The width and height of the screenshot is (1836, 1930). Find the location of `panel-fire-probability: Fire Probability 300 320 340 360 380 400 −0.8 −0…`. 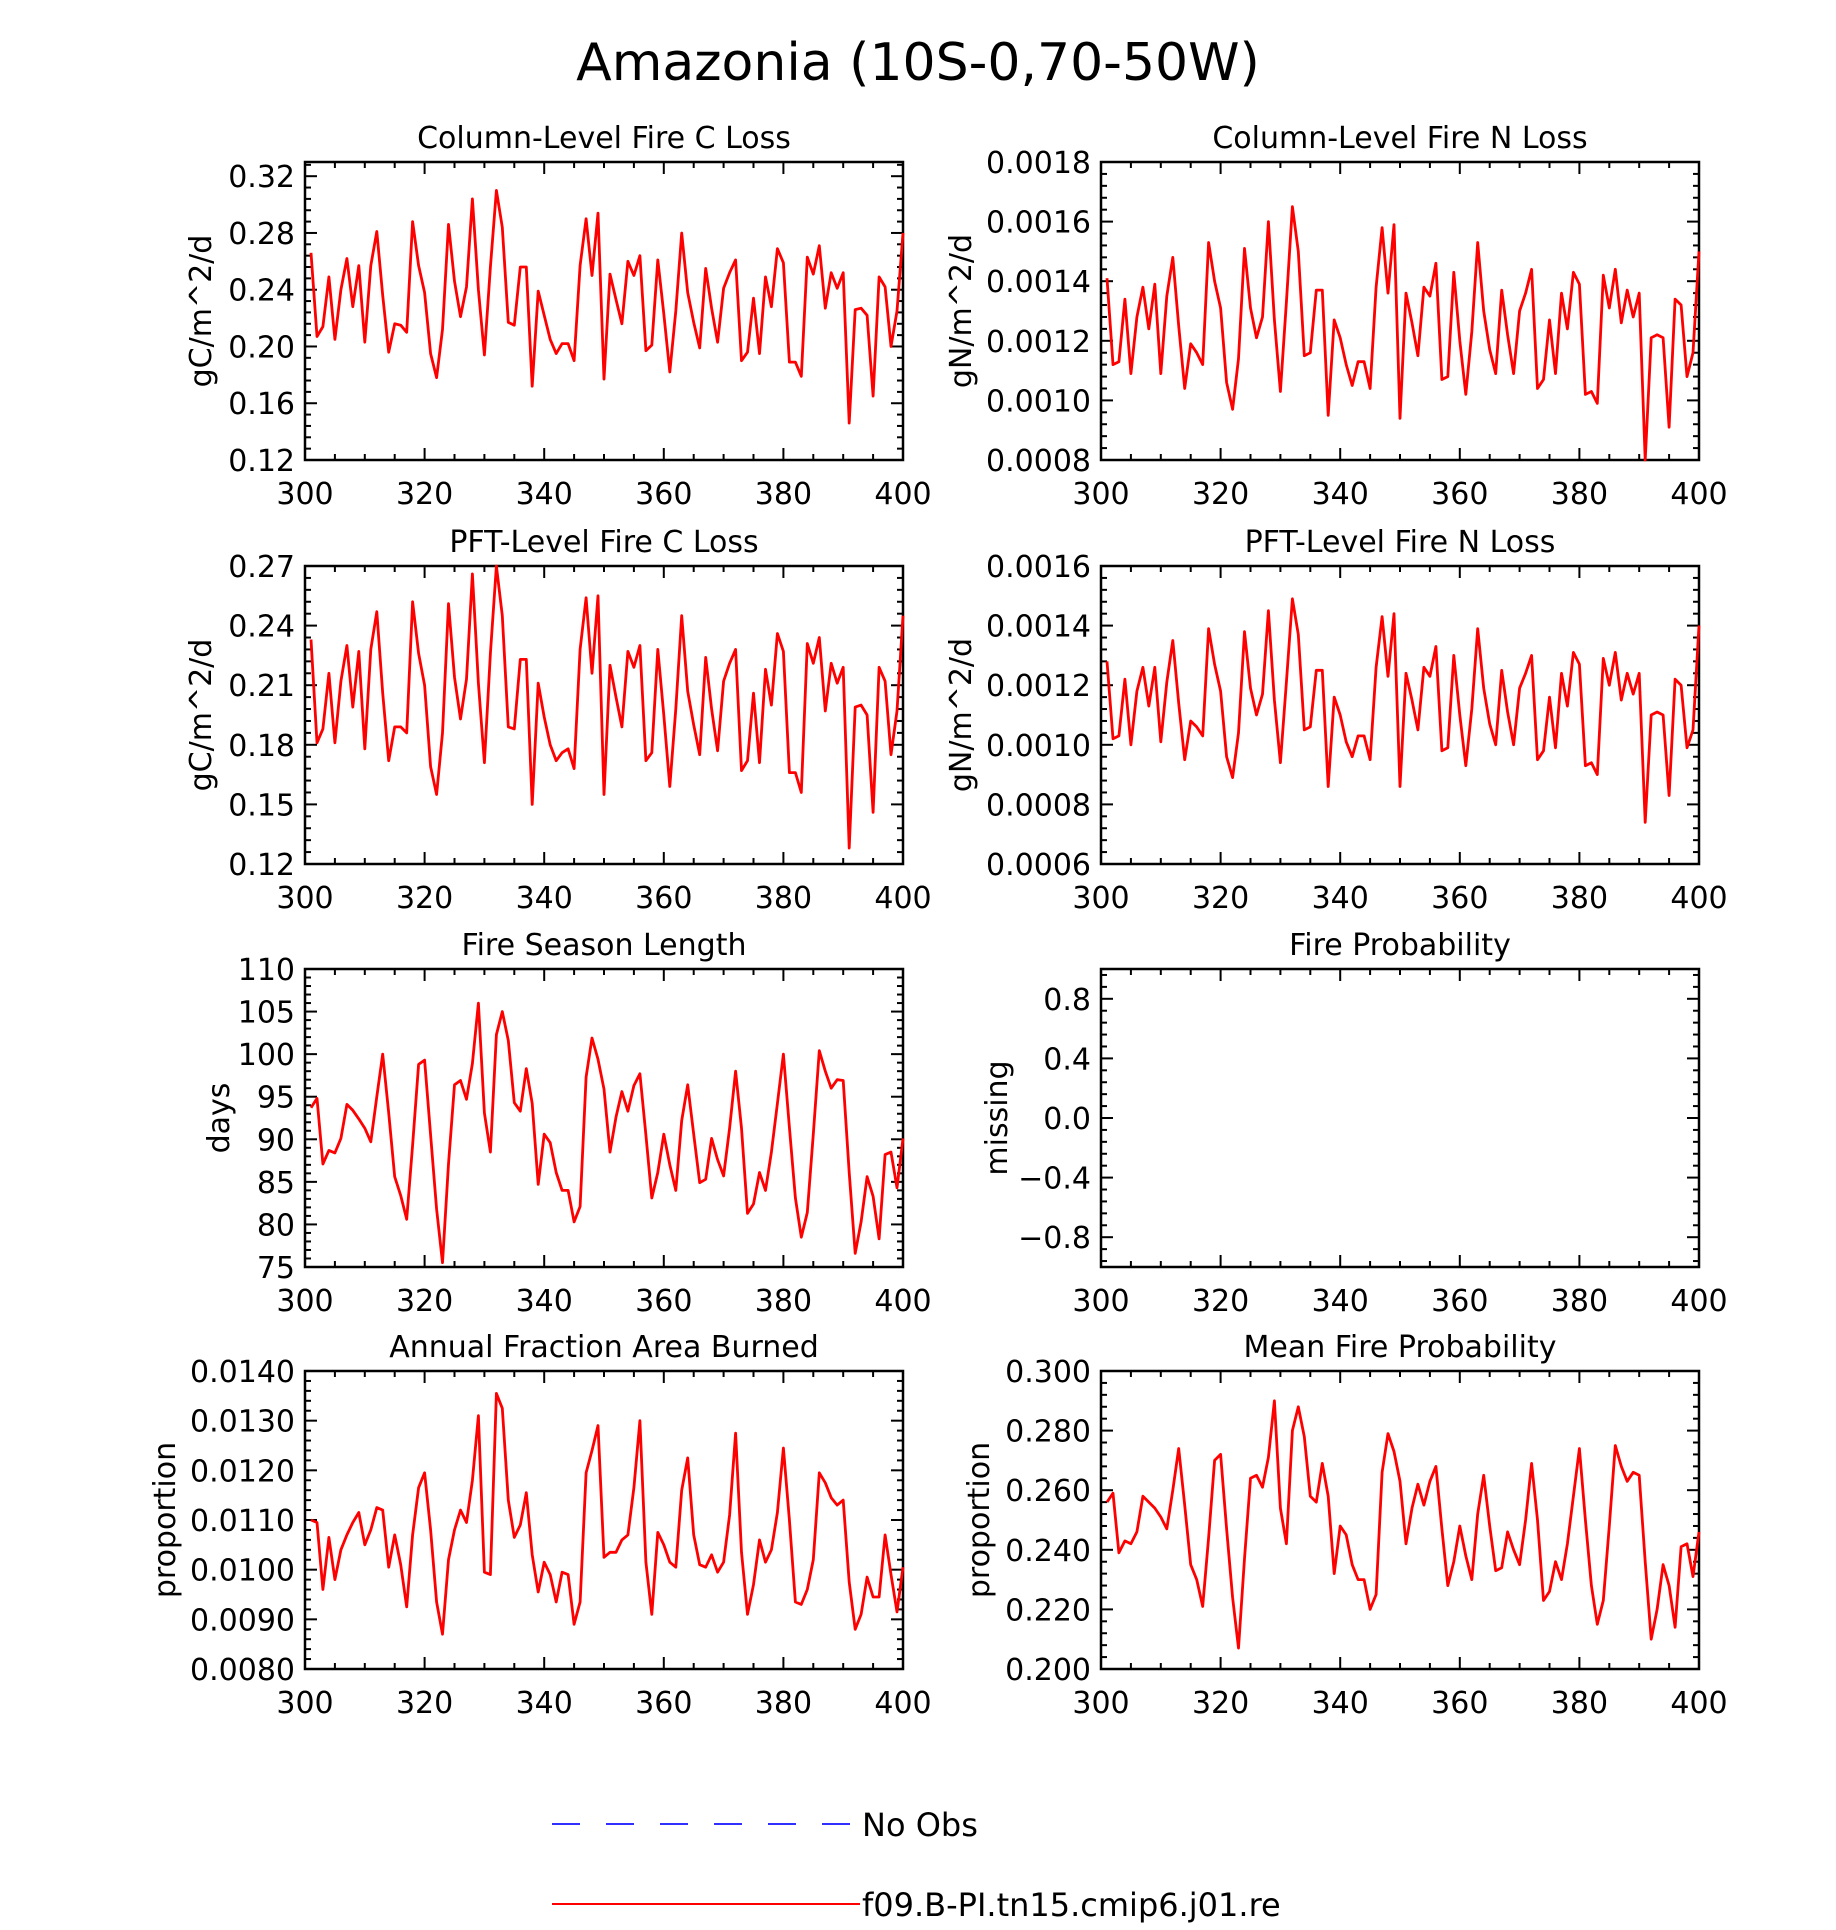

panel-fire-probability: Fire Probability 300 320 340 360 380 400 −0.8 −0… is located at coordinates (1354, 1123).